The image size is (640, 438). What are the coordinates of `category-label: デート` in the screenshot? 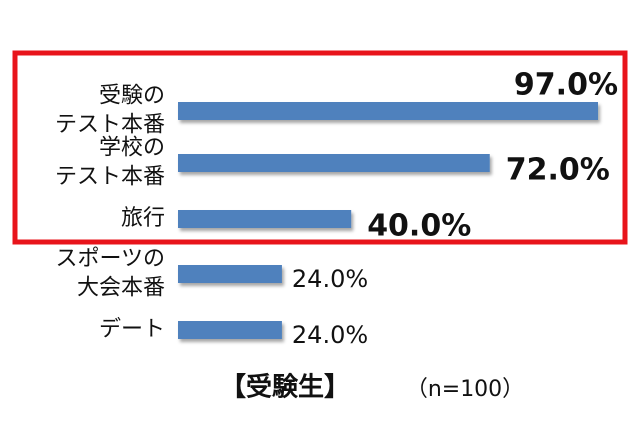 It's located at (132, 329).